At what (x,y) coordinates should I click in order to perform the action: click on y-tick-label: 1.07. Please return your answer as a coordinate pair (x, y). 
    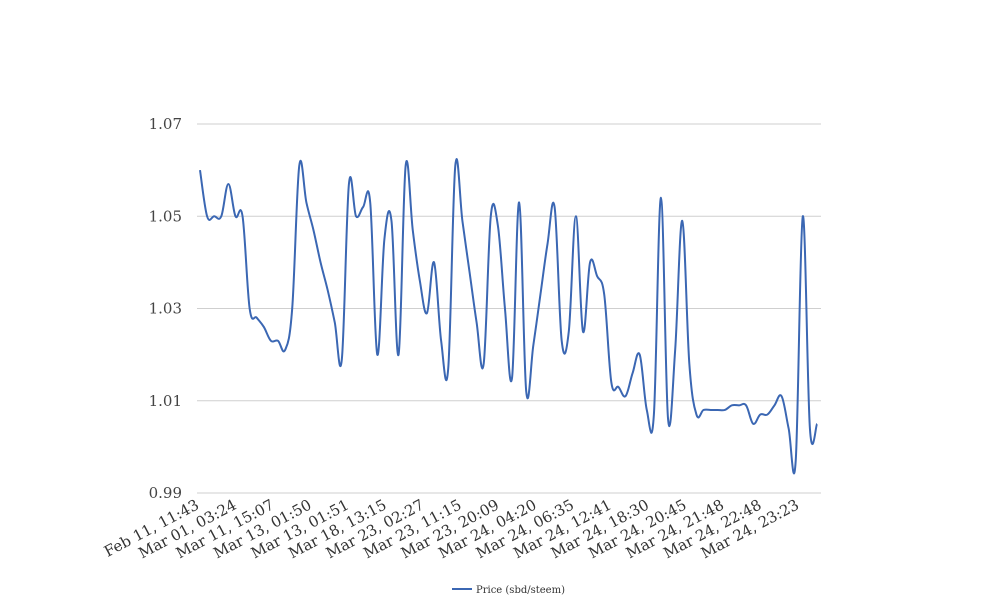
    Looking at the image, I should click on (165, 124).